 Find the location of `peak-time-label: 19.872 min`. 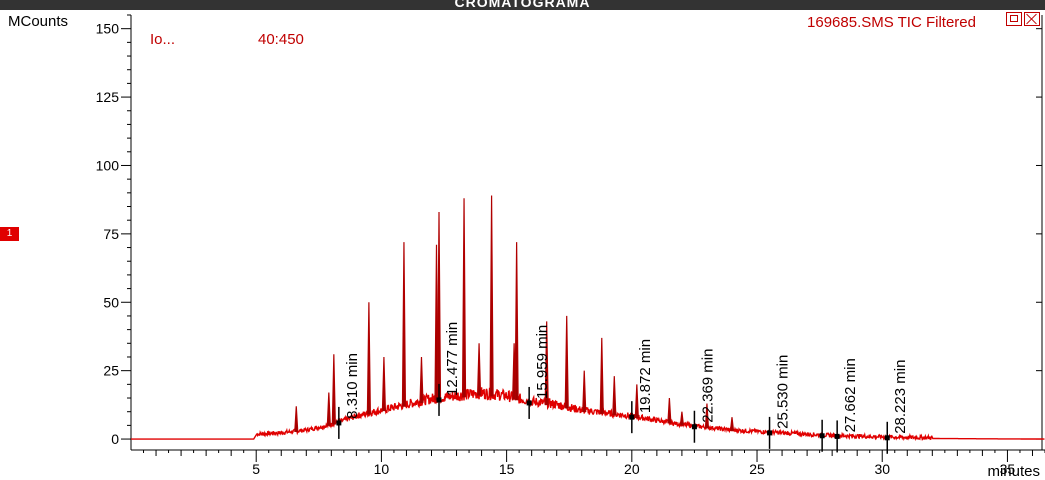

peak-time-label: 19.872 min is located at coordinates (645, 376).